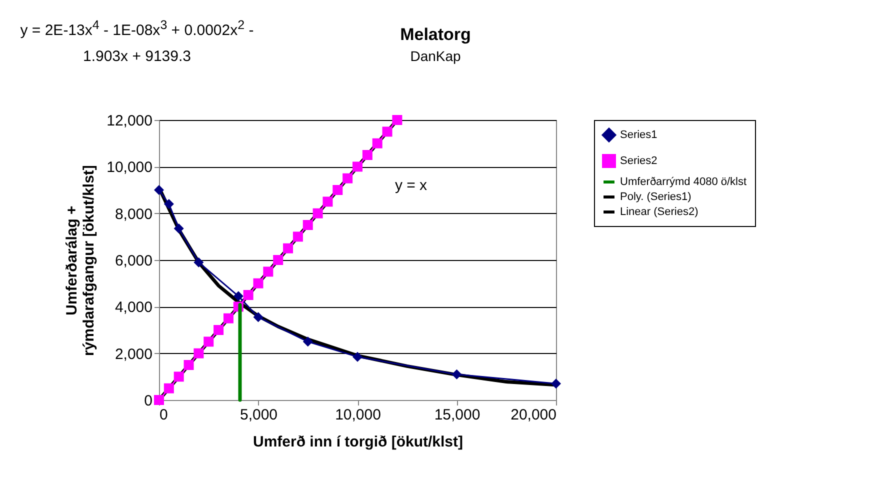 This screenshot has height=496, width=874. What do you see at coordinates (411, 185) in the screenshot?
I see `annotation: y = x` at bounding box center [411, 185].